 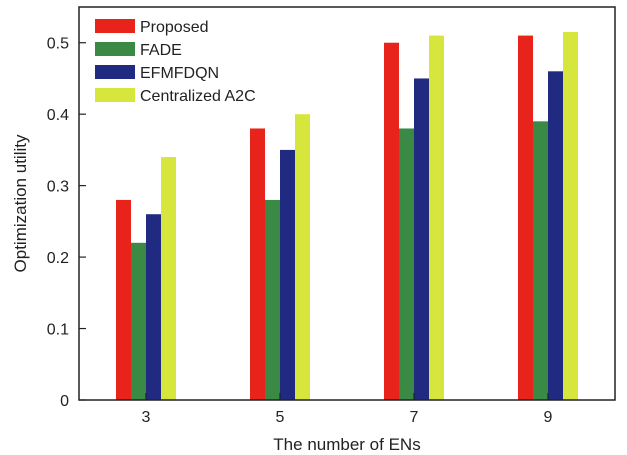 I want to click on legend-swatch-centralized-a2c, so click(x=115, y=95).